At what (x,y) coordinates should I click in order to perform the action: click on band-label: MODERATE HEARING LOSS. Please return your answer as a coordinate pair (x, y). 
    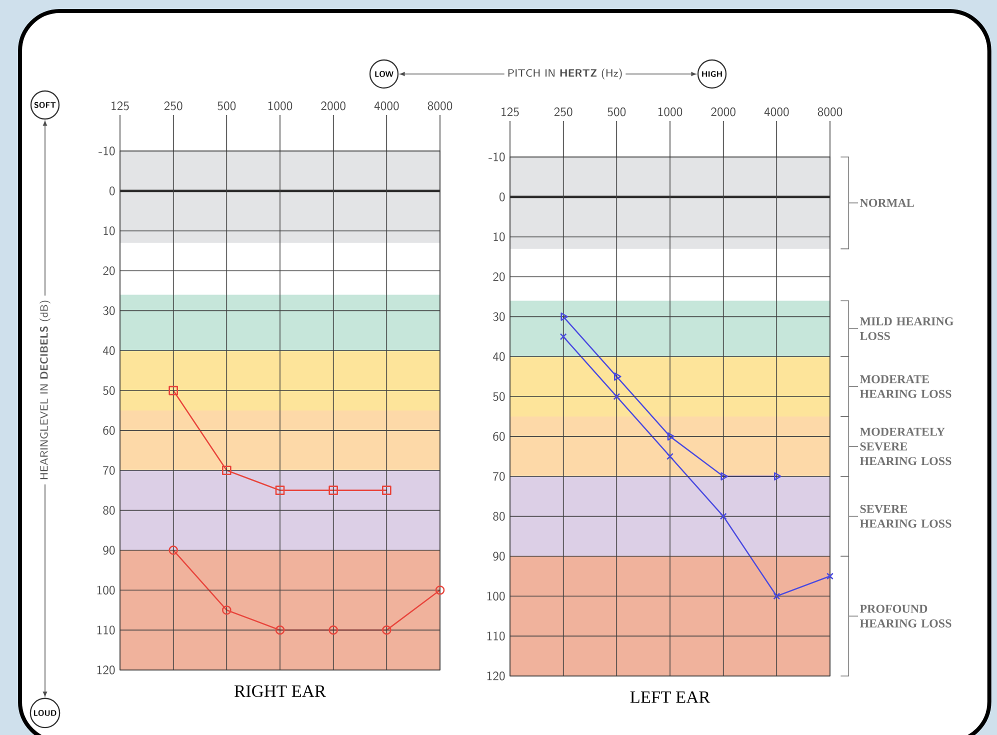
    Looking at the image, I should click on (906, 386).